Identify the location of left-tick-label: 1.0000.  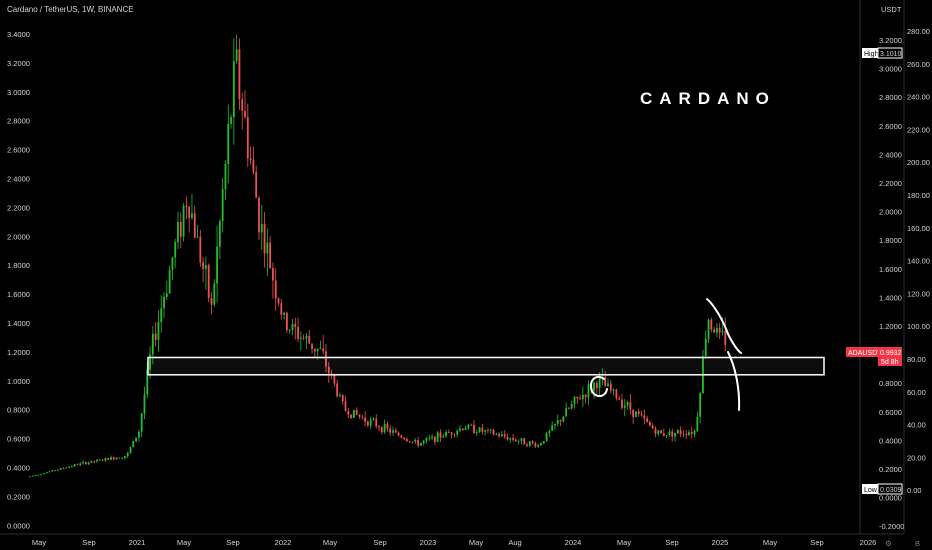
(18, 381).